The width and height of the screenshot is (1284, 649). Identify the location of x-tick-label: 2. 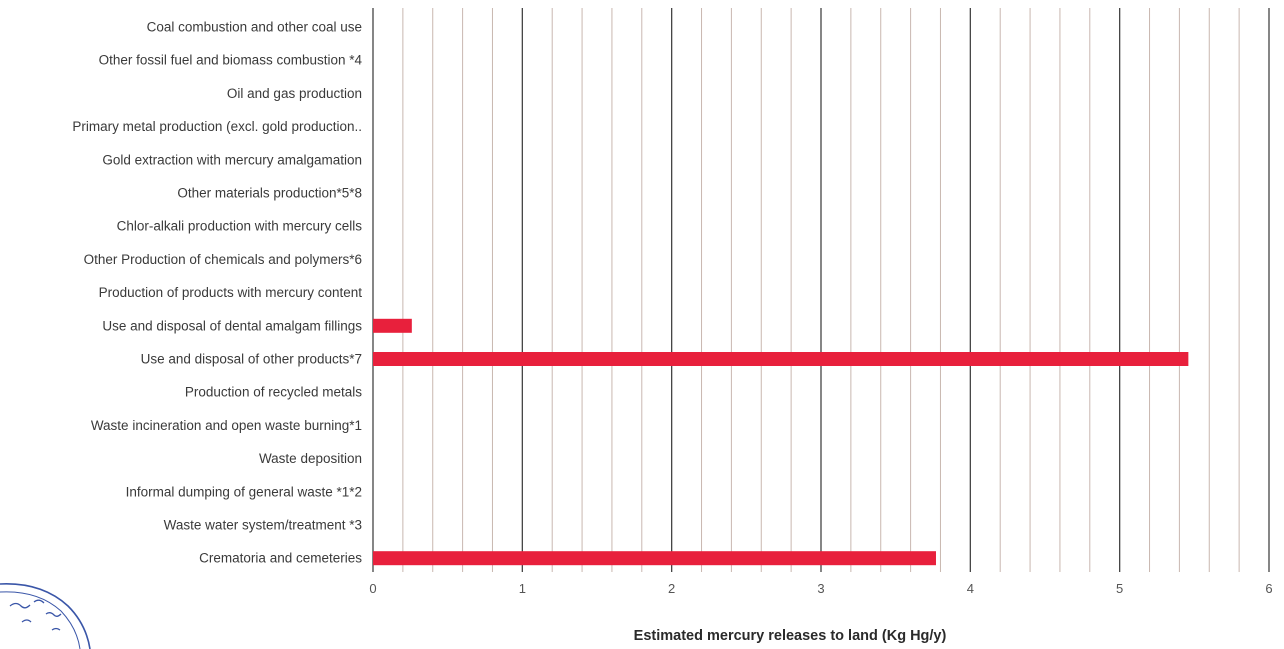
(671, 588).